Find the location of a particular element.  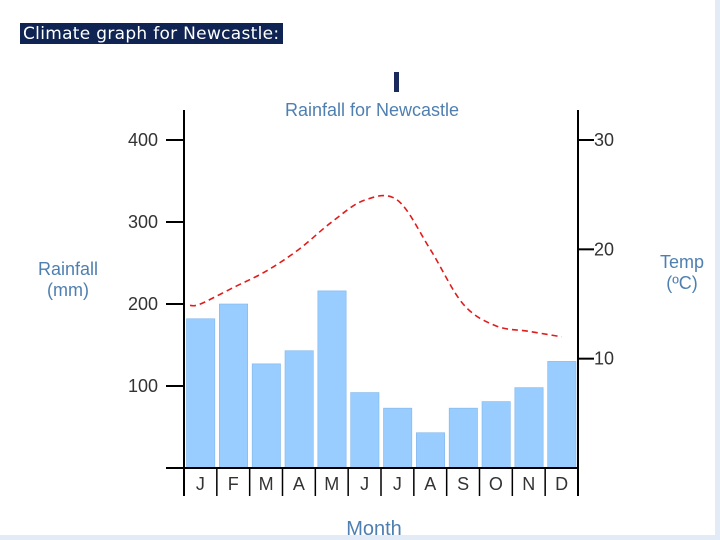

chart-header-title: Climate graph for Newcastle: is located at coordinates (152, 33).